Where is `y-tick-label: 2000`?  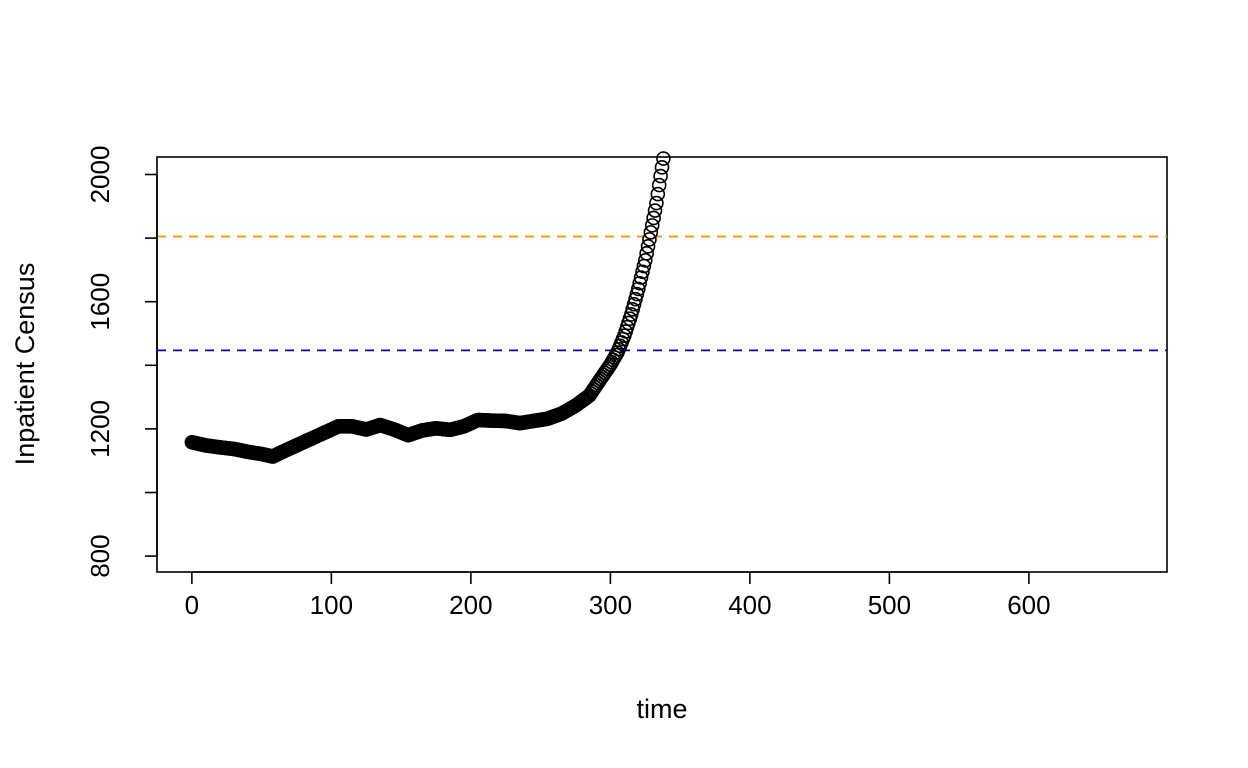 y-tick-label: 2000 is located at coordinates (100, 175).